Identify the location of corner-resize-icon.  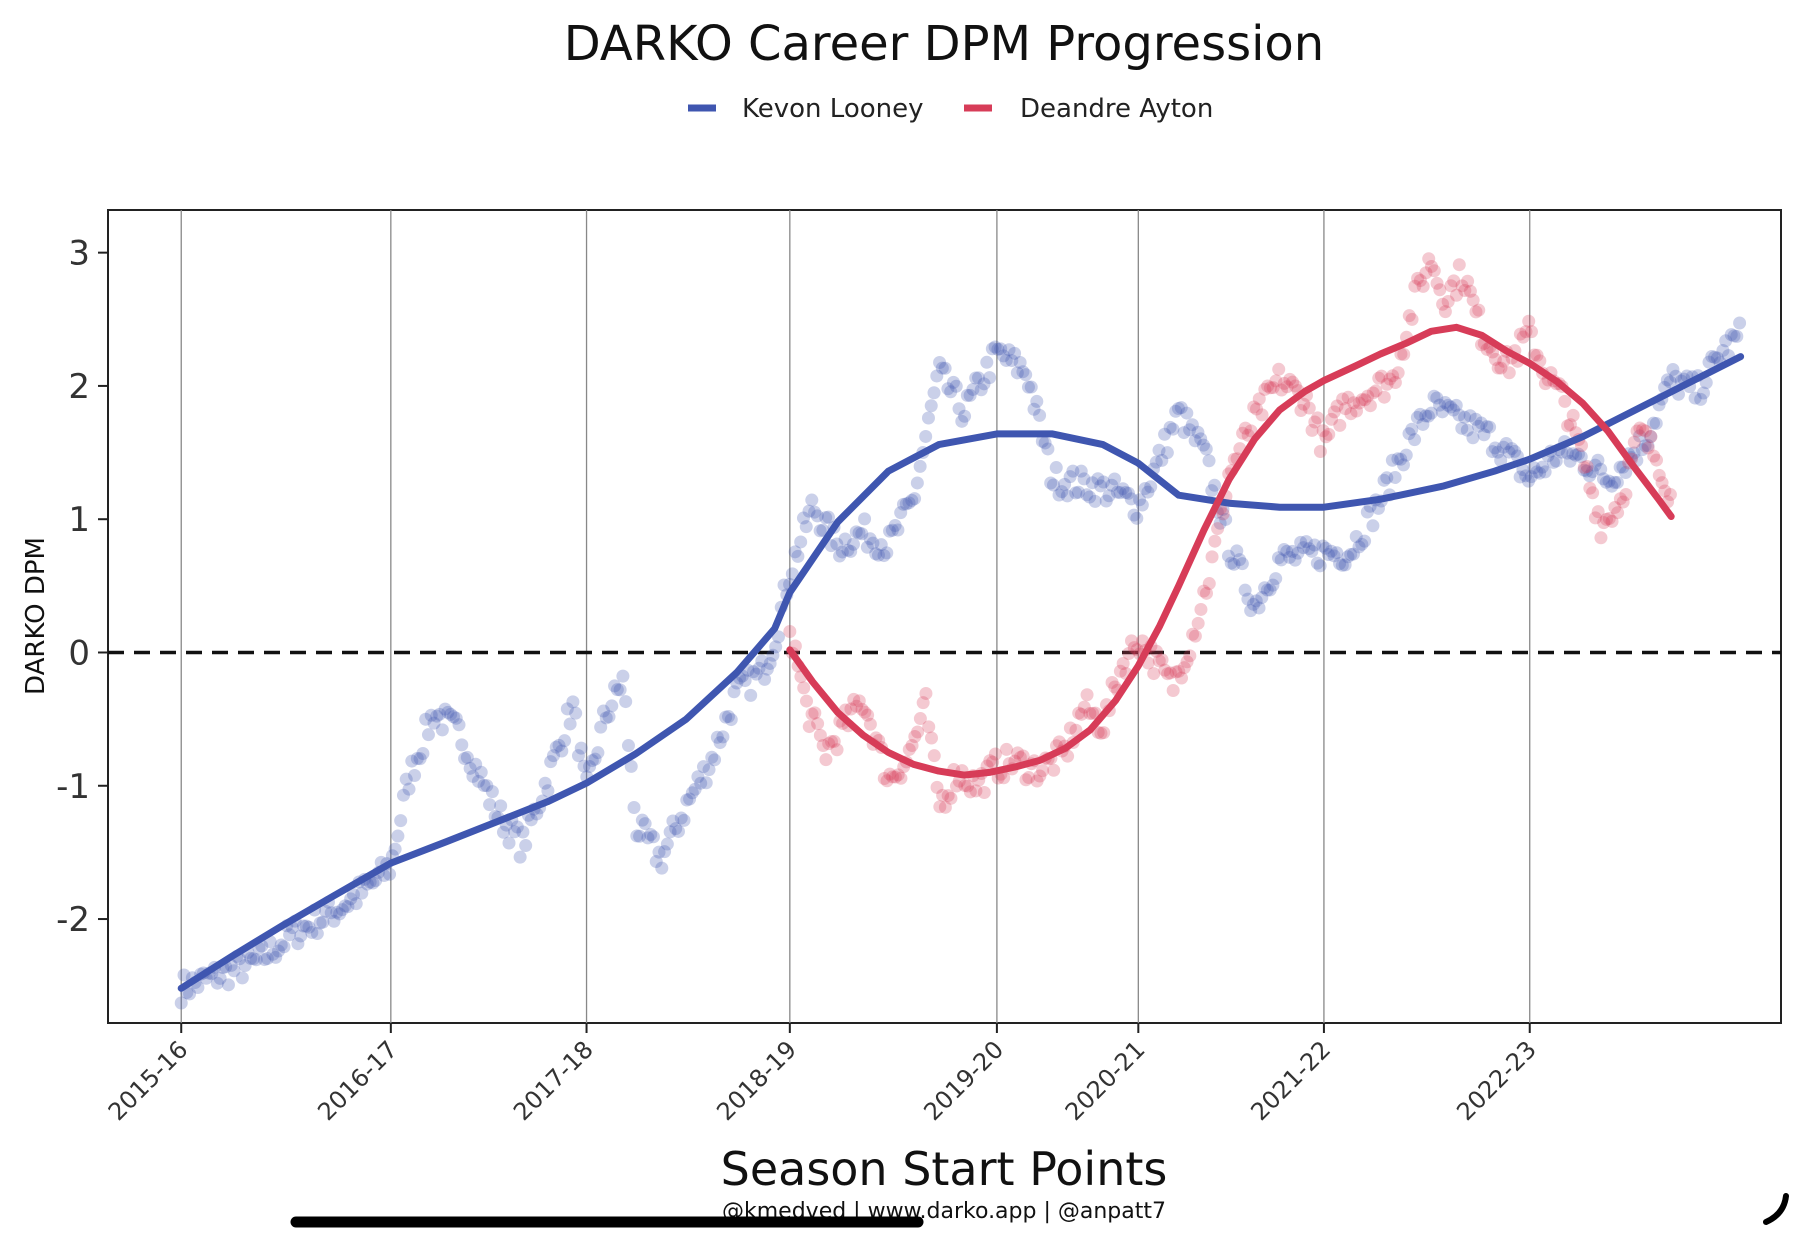
(1776, 1209).